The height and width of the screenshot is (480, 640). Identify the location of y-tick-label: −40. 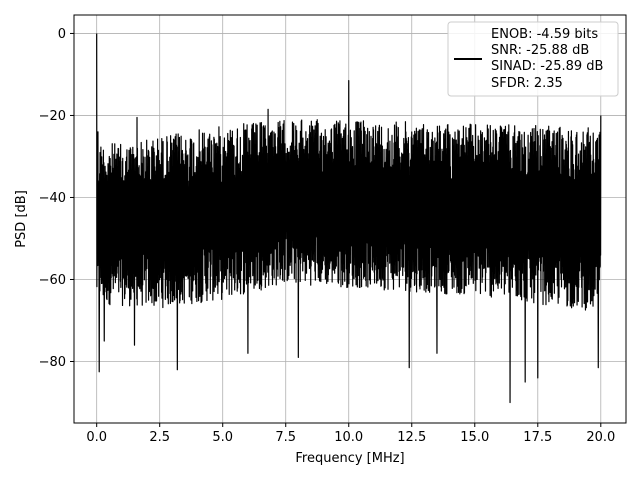
(52, 198).